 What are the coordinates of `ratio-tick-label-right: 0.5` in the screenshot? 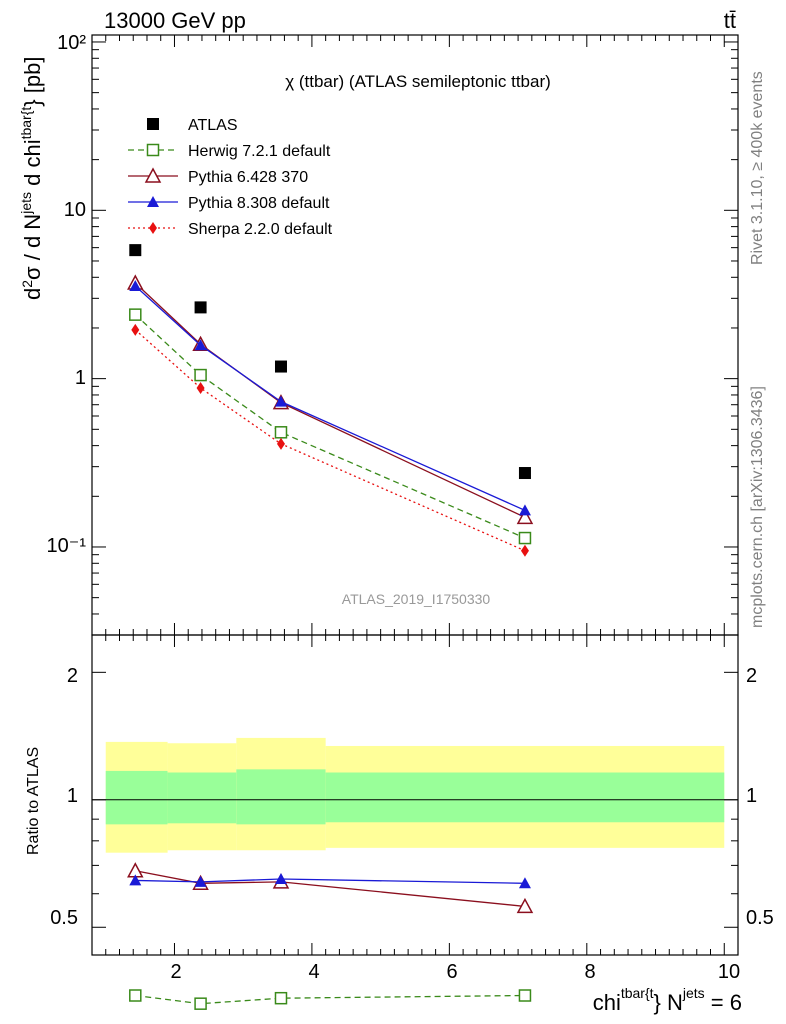 It's located at (760, 918).